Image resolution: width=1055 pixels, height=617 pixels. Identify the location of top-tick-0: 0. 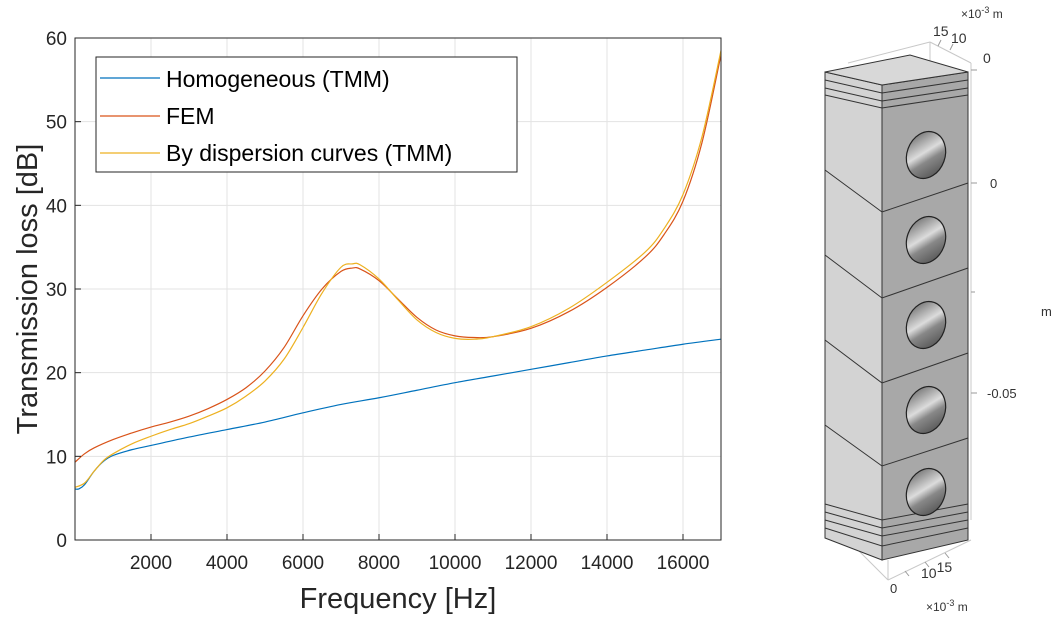
(987, 58).